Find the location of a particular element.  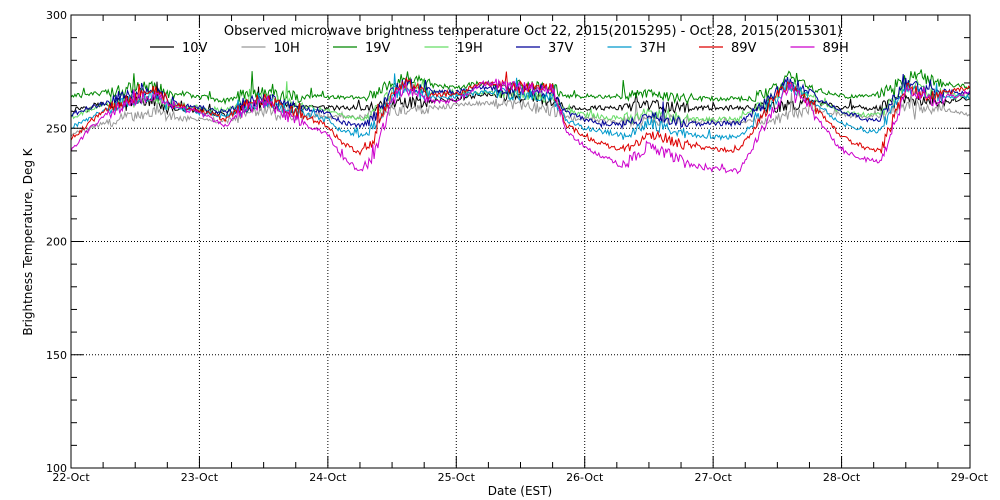

series-line-37v is located at coordinates (520, 102).